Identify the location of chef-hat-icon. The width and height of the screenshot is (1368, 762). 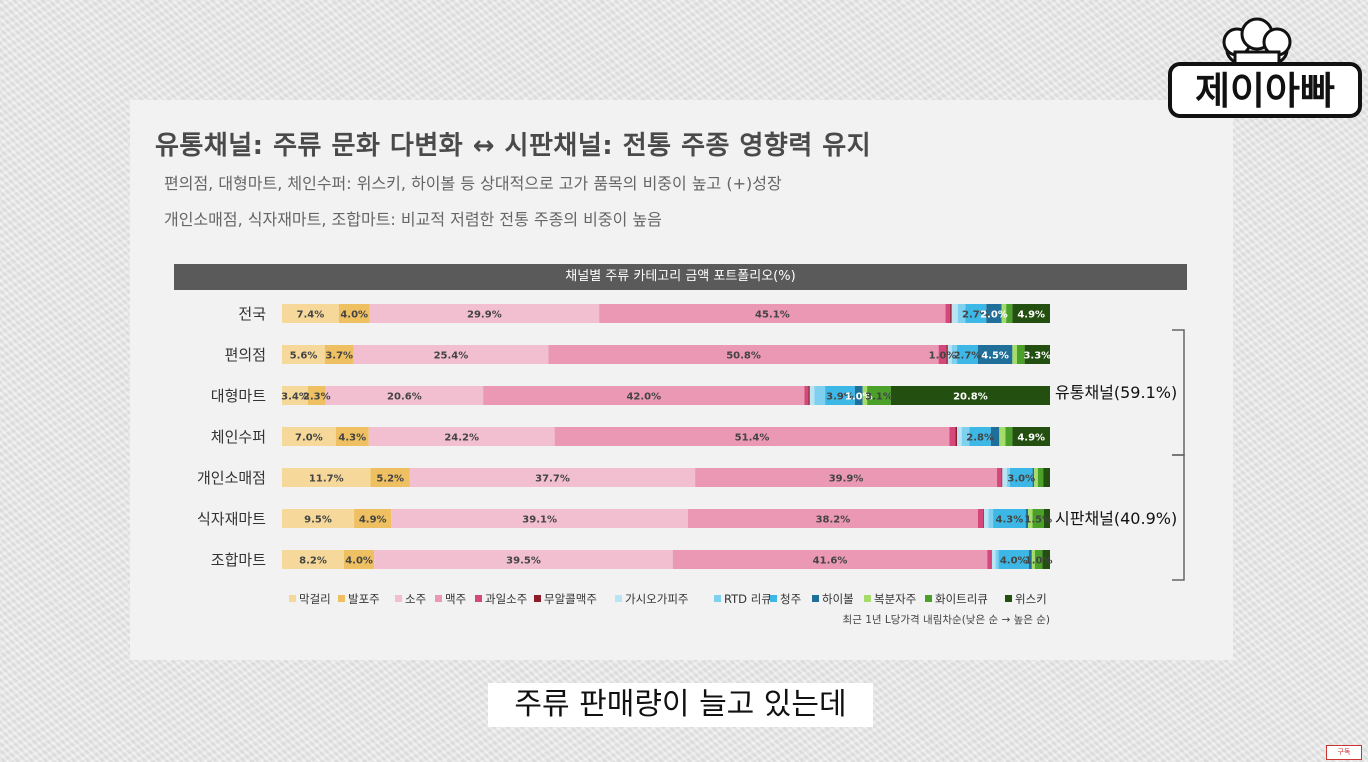
(1257, 43).